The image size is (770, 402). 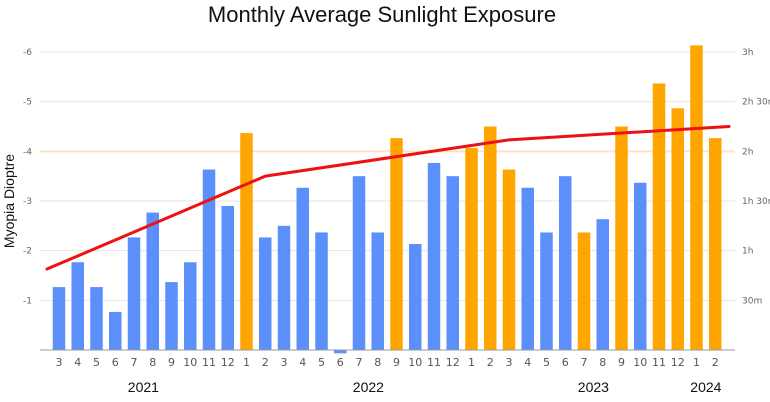 What do you see at coordinates (368, 387) in the screenshot?
I see `year-label: 2022` at bounding box center [368, 387].